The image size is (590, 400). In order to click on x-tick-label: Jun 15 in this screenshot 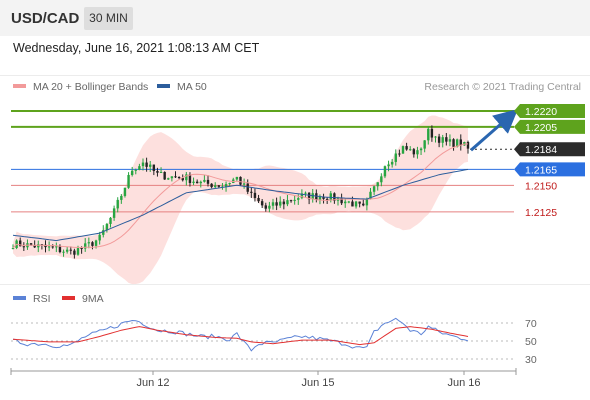, I will do `click(317, 383)`.